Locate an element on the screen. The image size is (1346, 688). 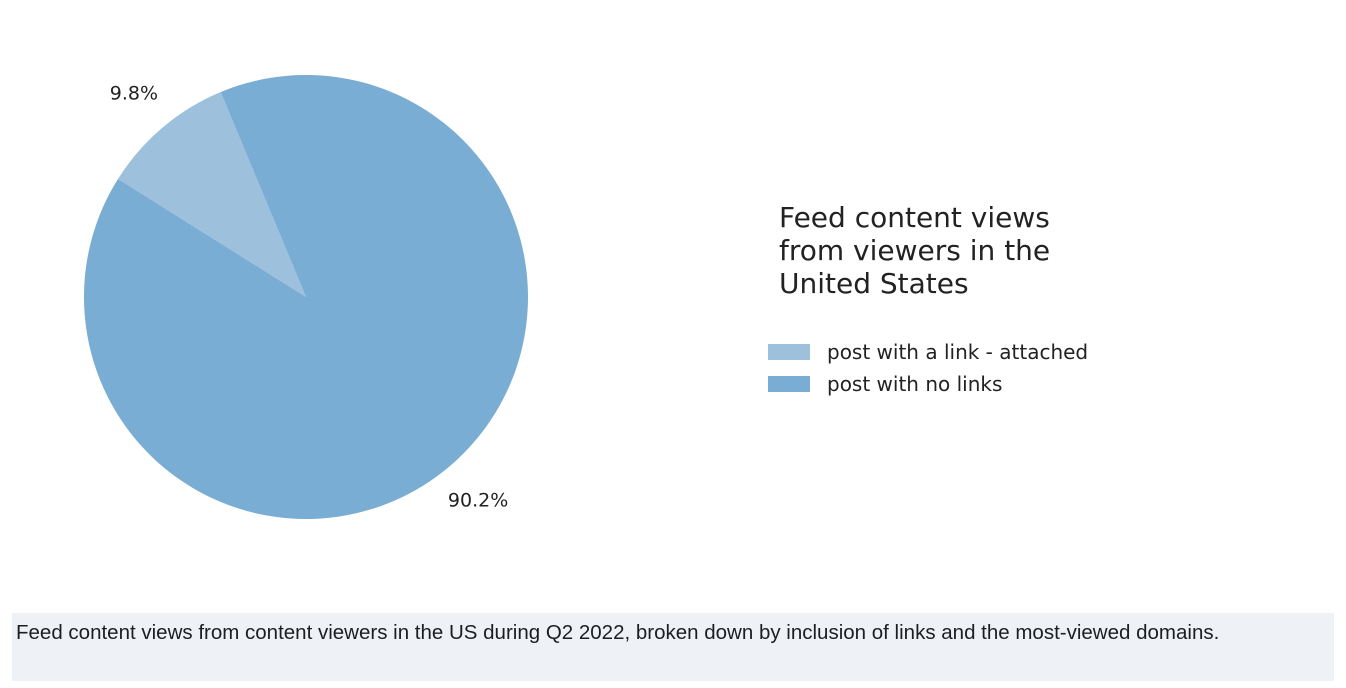
legend-title-line-1: from viewers in the is located at coordinates (914, 250).